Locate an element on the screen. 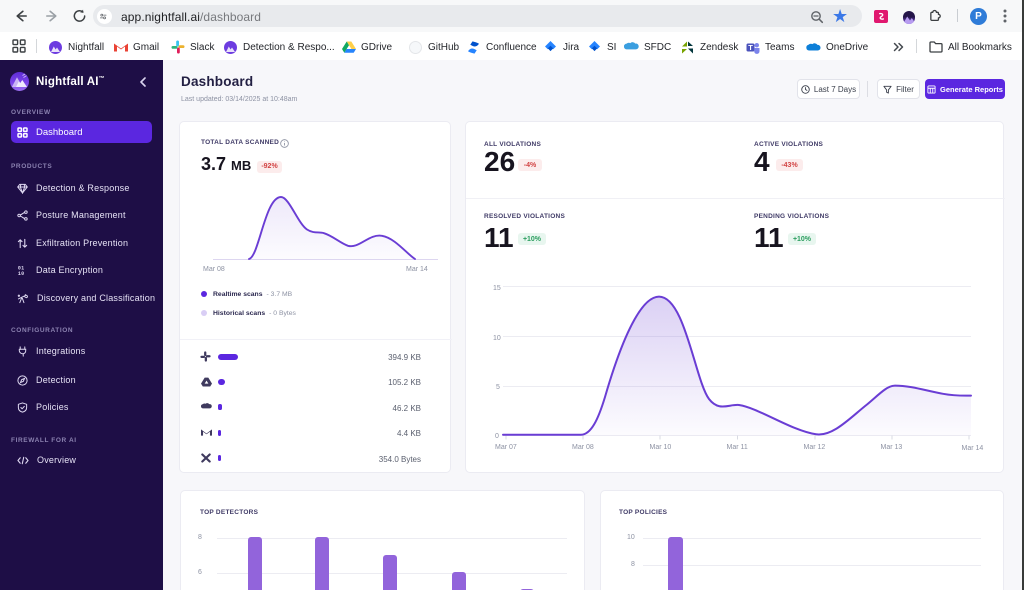 The image size is (1024, 590). svg-text: T is located at coordinates (750, 47).